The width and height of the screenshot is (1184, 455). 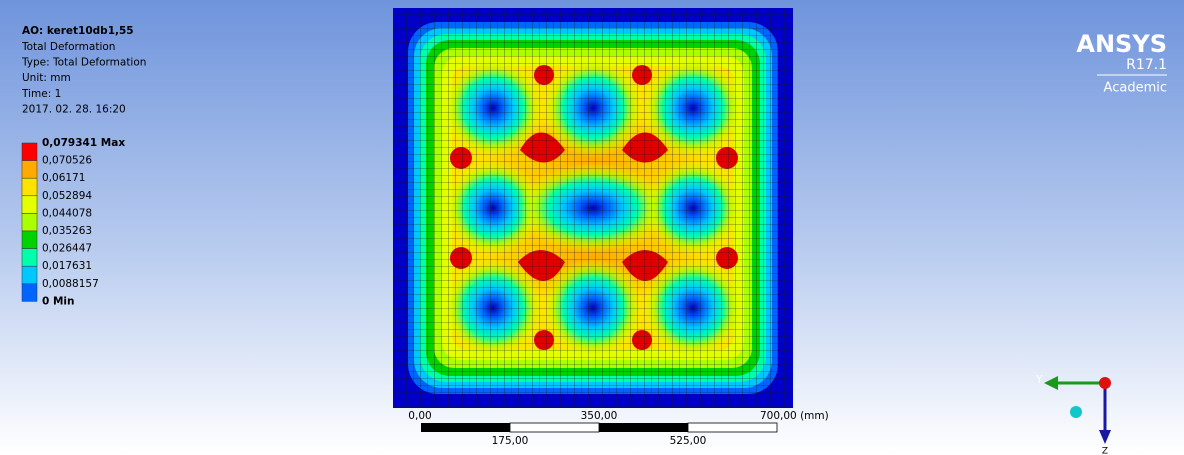 What do you see at coordinates (1039, 380) in the screenshot?
I see `axis-label: Y` at bounding box center [1039, 380].